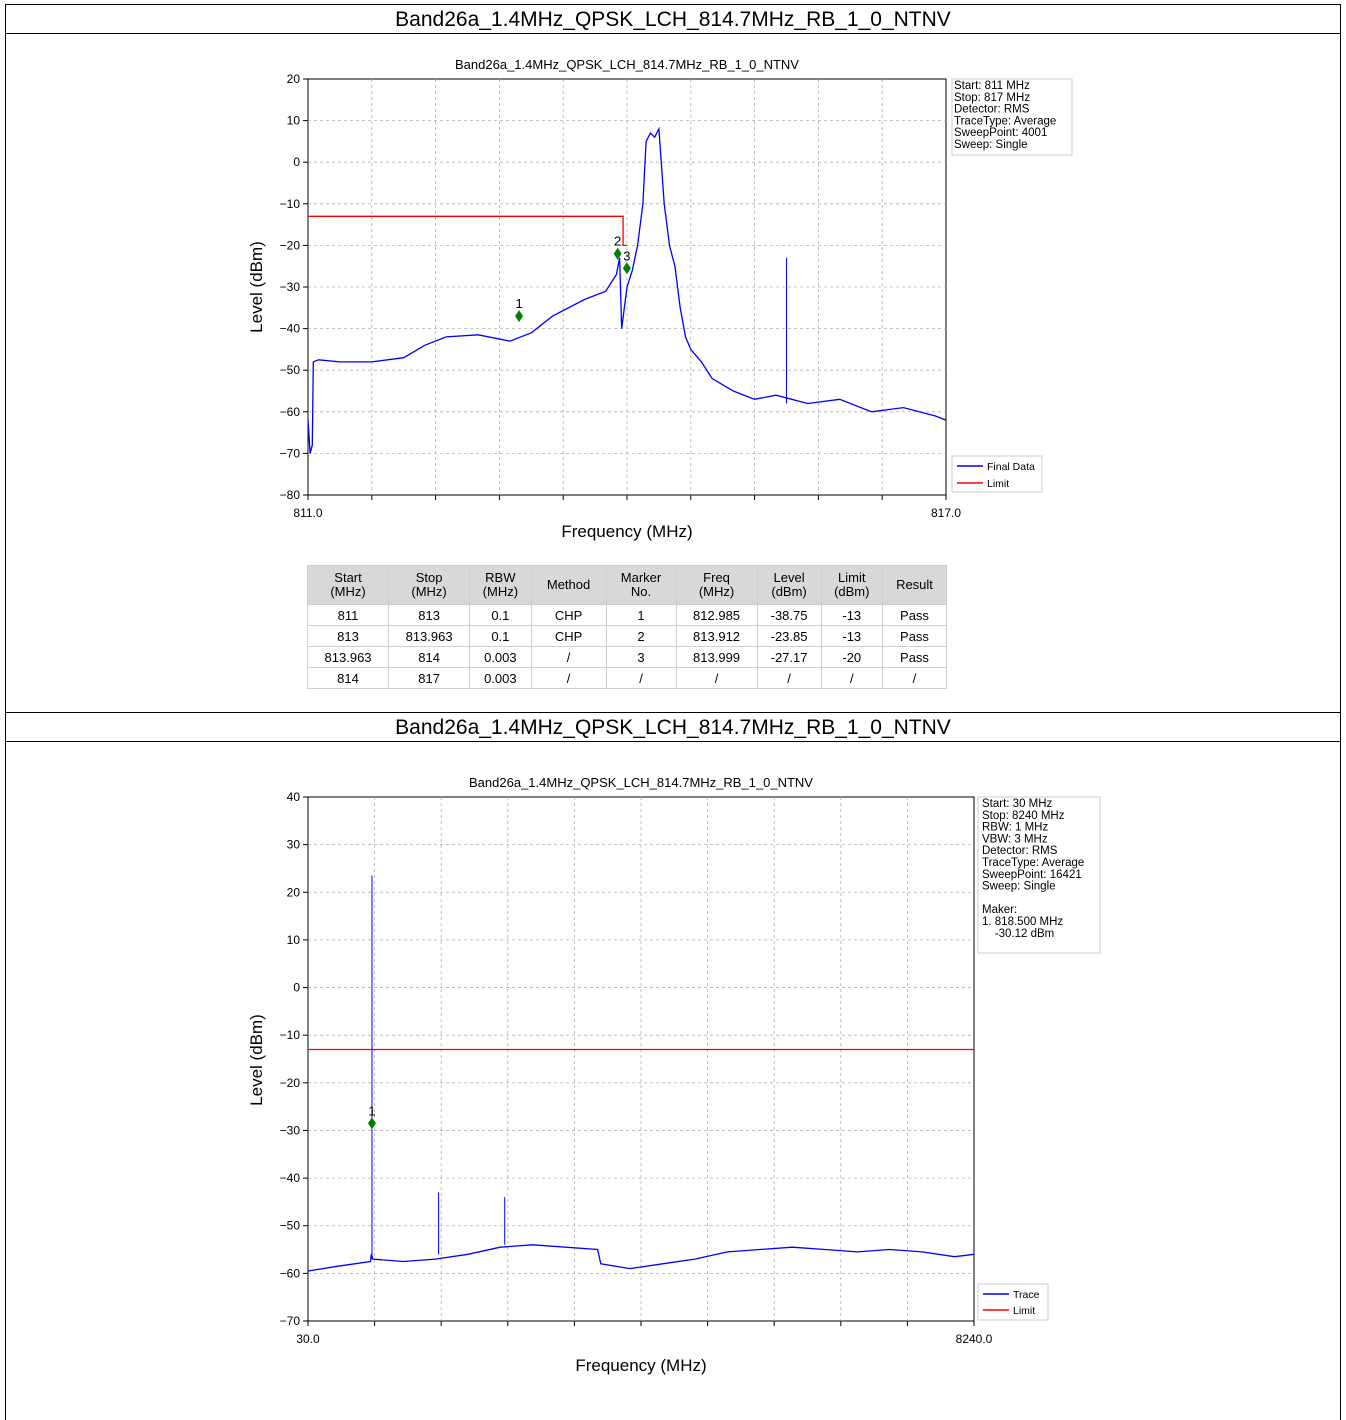 Image resolution: width=1346 pixels, height=1420 pixels. What do you see at coordinates (429, 585) in the screenshot?
I see `table-header-cell: Stop (MHz)` at bounding box center [429, 585].